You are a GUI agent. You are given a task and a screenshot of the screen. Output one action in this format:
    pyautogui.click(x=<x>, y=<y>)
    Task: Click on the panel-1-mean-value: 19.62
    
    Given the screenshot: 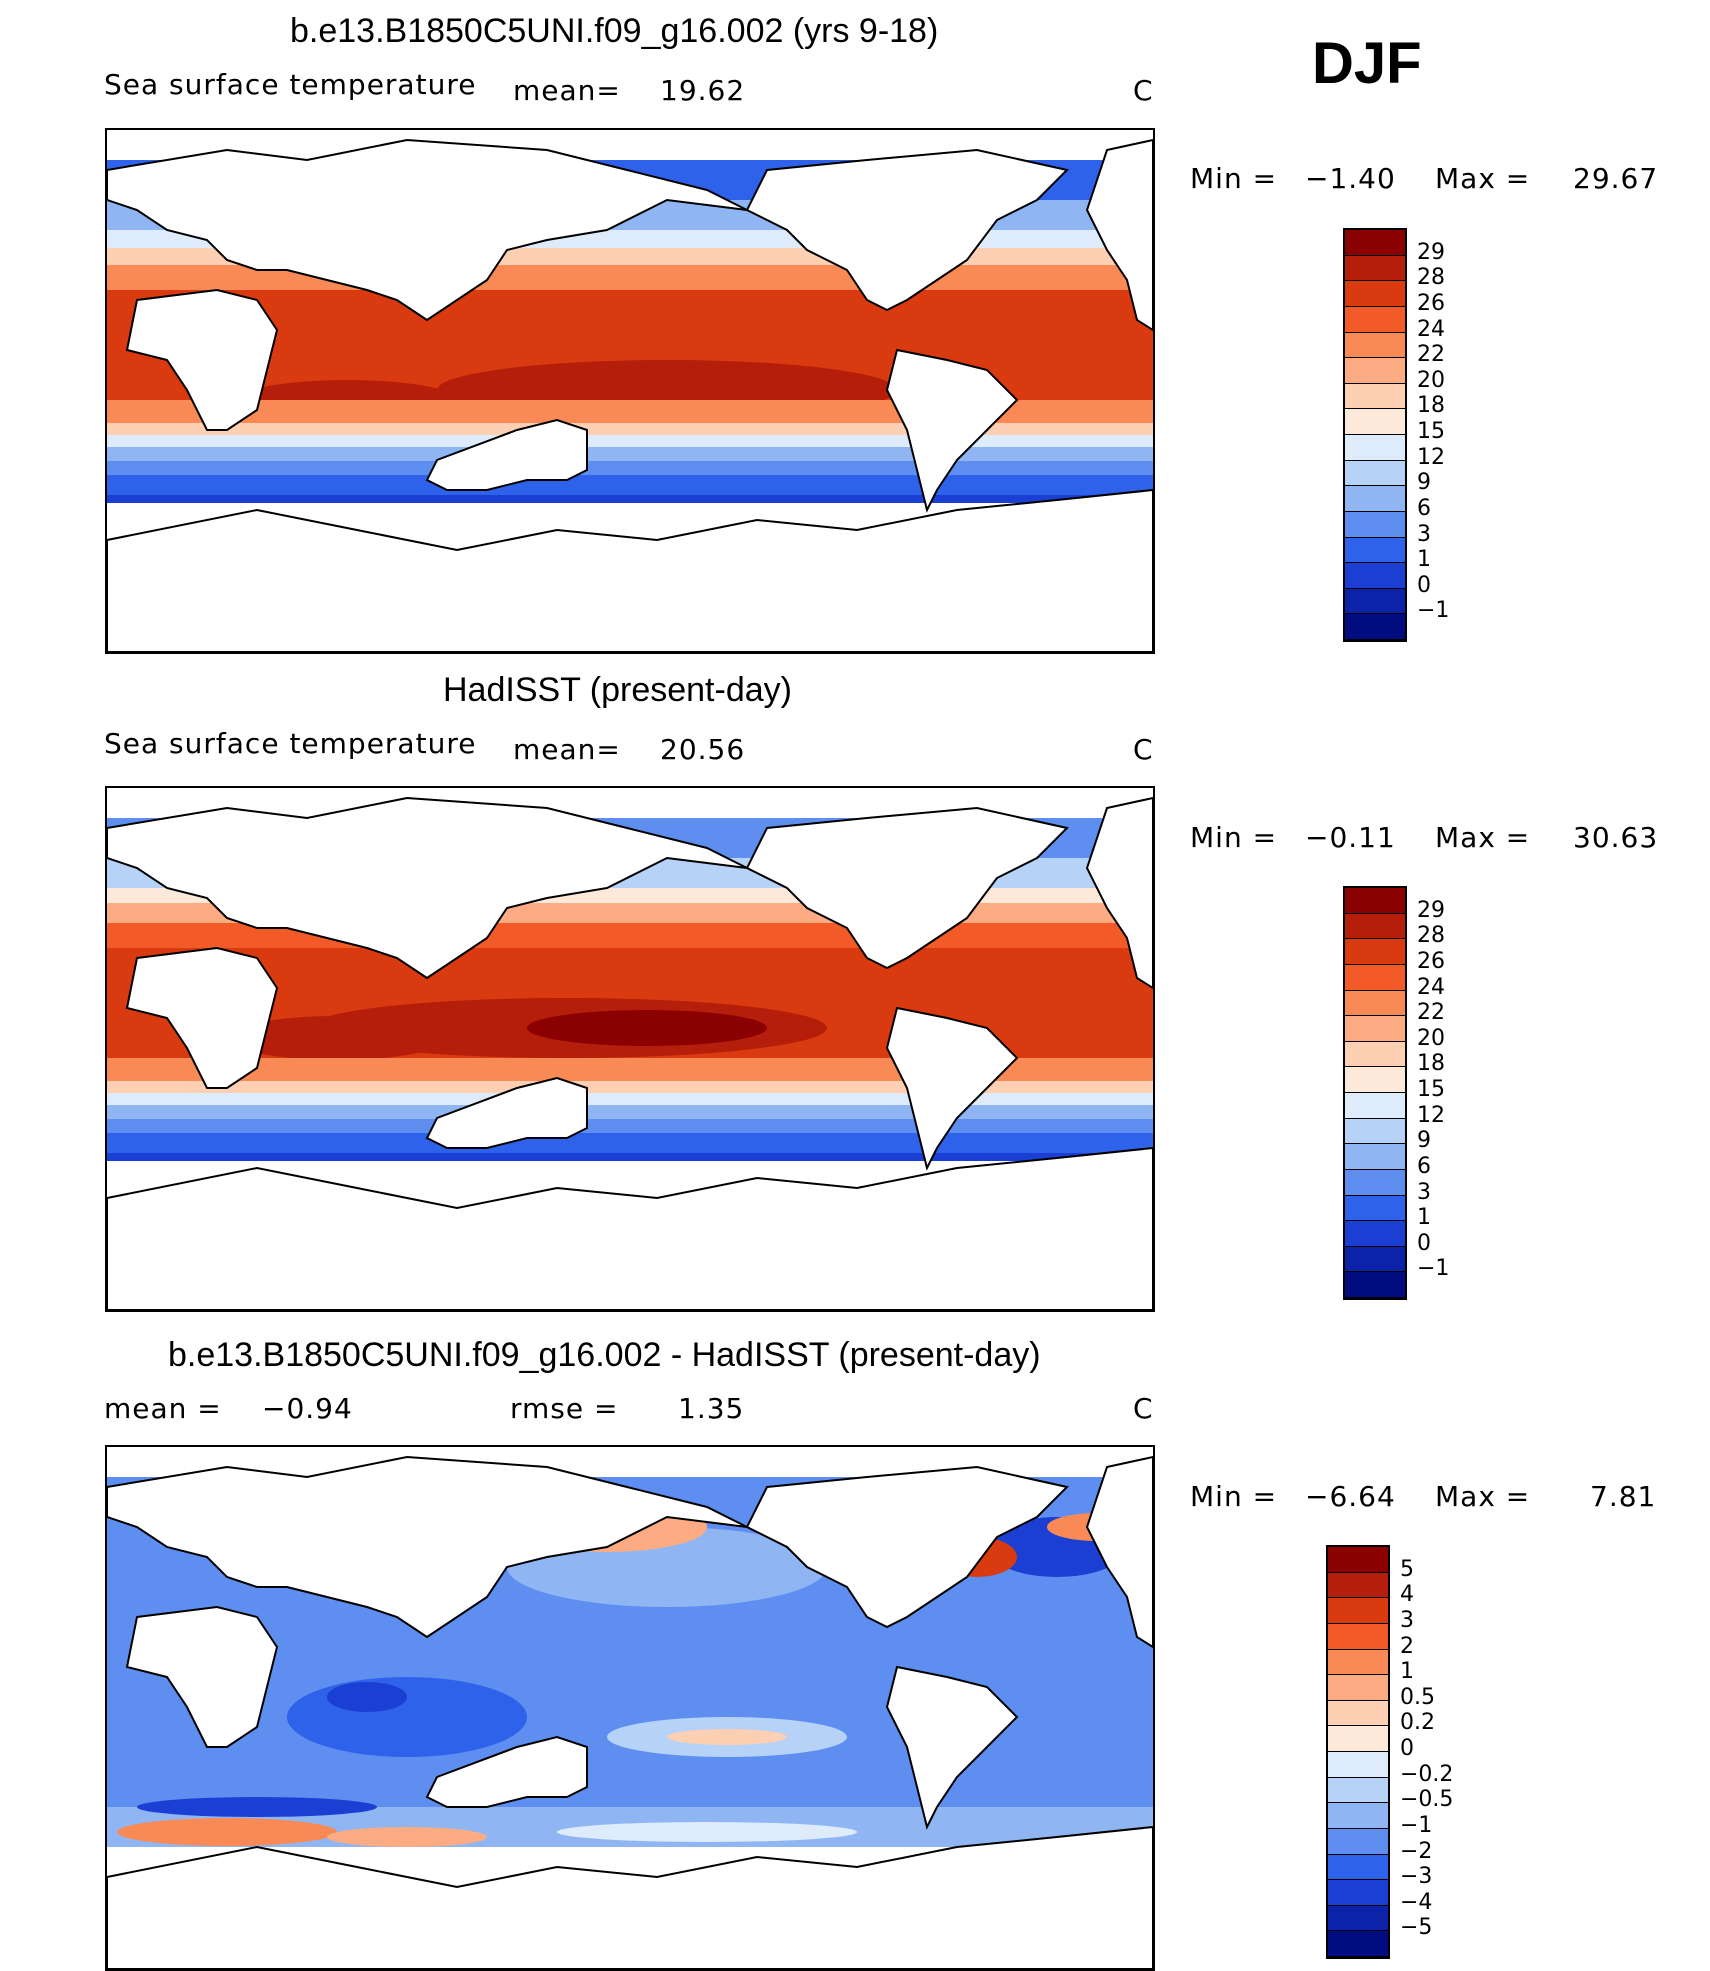 What is the action you would take?
    pyautogui.click(x=703, y=90)
    